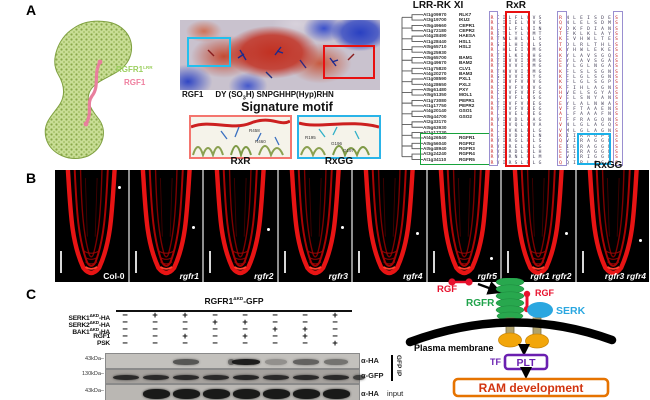 The image size is (650, 400). What do you see at coordinates (210, 262) in the screenshot?
I see `scale-bar` at bounding box center [210, 262].